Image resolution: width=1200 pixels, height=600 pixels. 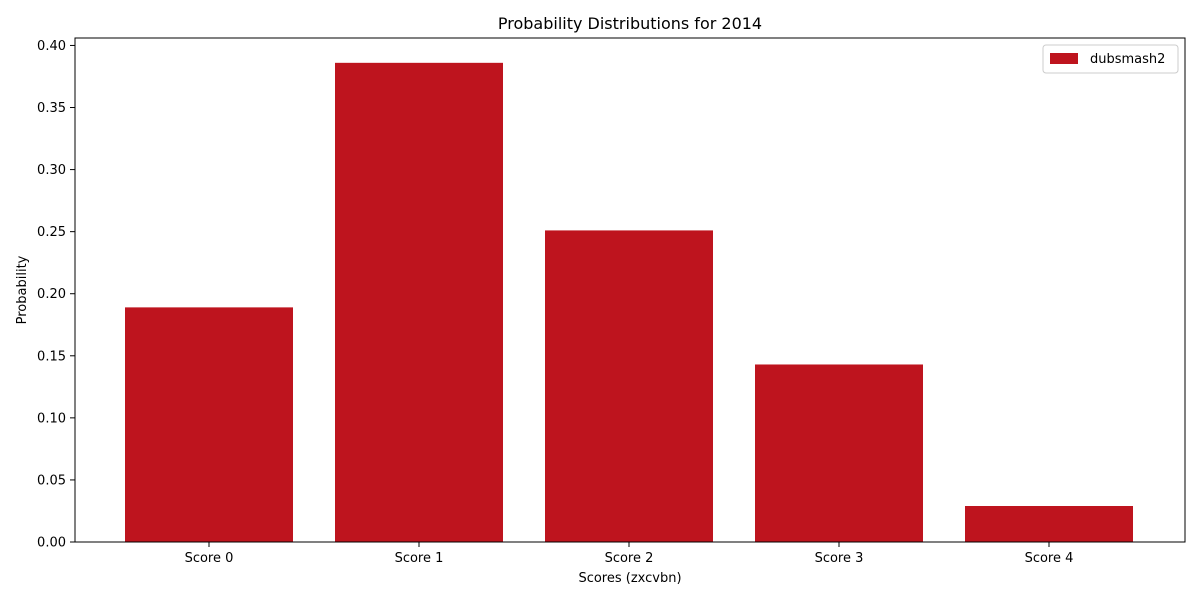 I want to click on x-axis-ticks: Score 0 Score 1 Score 2 Score 3 Score 4, so click(x=629, y=554).